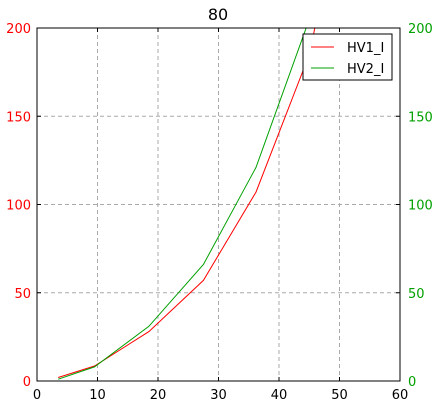 This screenshot has width=438, height=407. Describe the element at coordinates (420, 206) in the screenshot. I see `y-tick-label-right: 100` at that location.